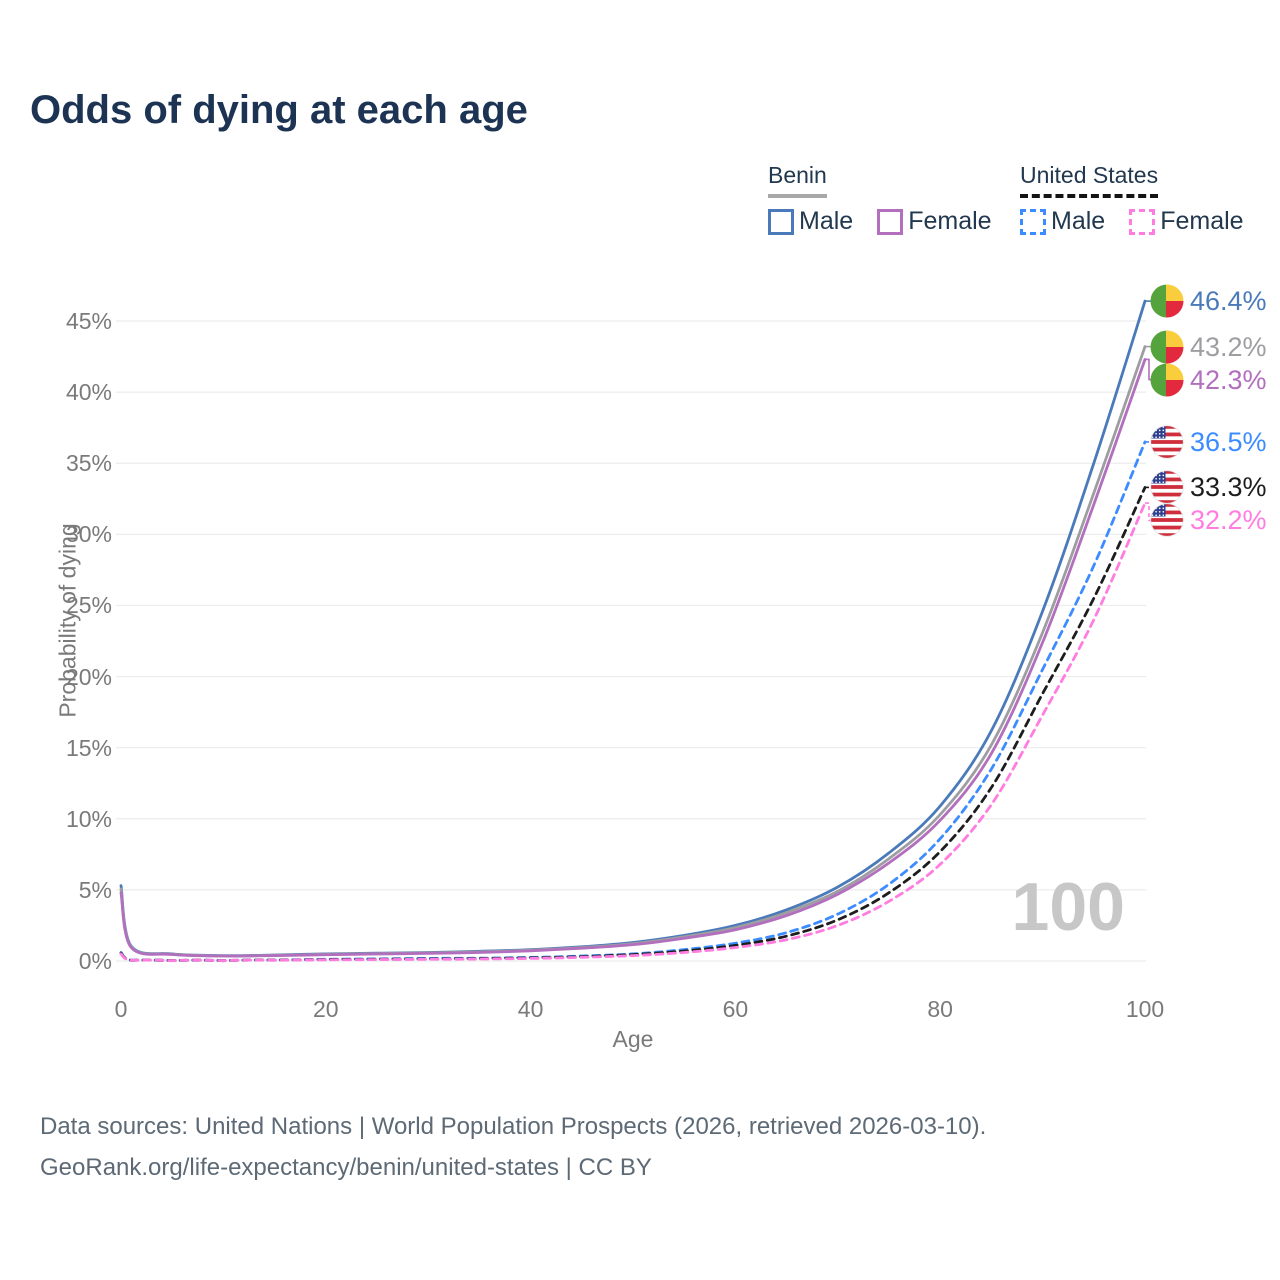 The height and width of the screenshot is (1280, 1280). What do you see at coordinates (890, 221) in the screenshot?
I see `benin-female-swatch-icon` at bounding box center [890, 221].